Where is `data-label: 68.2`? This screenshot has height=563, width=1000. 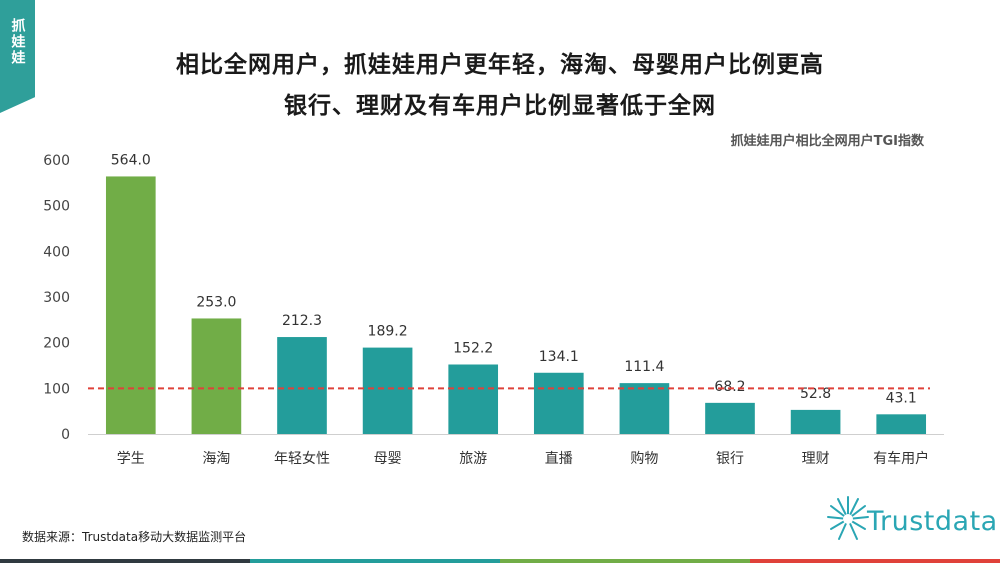
data-label: 68.2 is located at coordinates (729, 387).